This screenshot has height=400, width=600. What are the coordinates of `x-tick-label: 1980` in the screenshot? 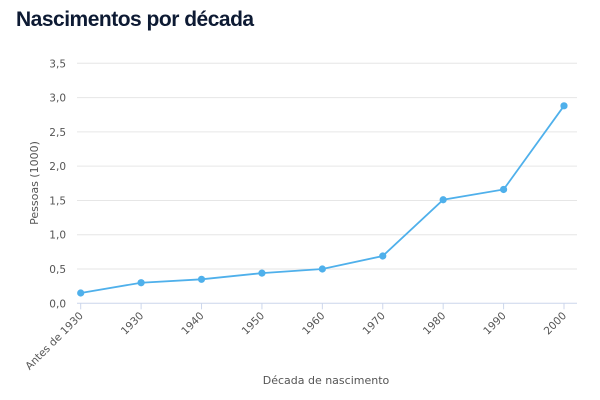 It's located at (434, 323).